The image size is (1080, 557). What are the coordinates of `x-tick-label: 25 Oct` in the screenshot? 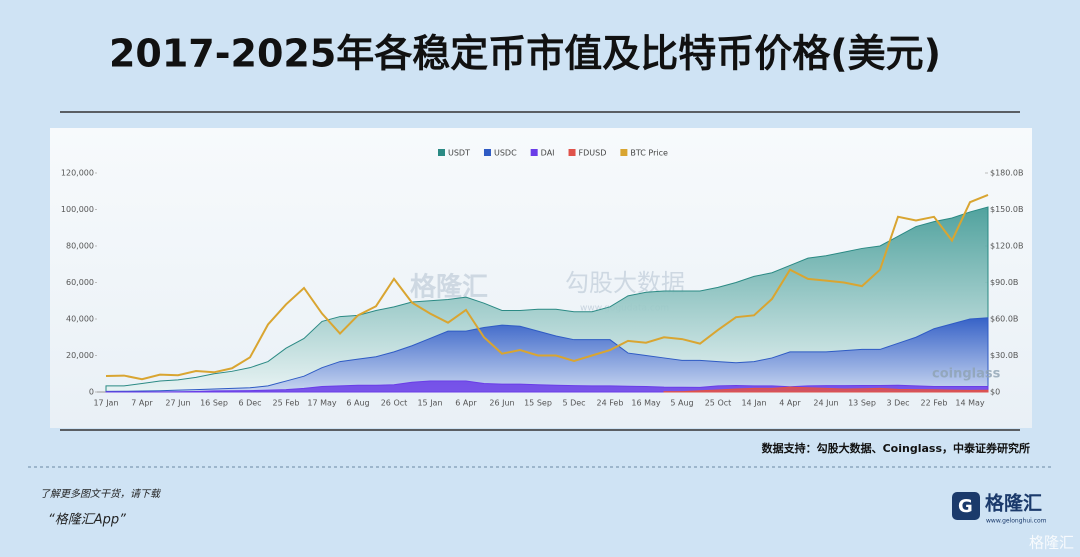 It's located at (718, 403).